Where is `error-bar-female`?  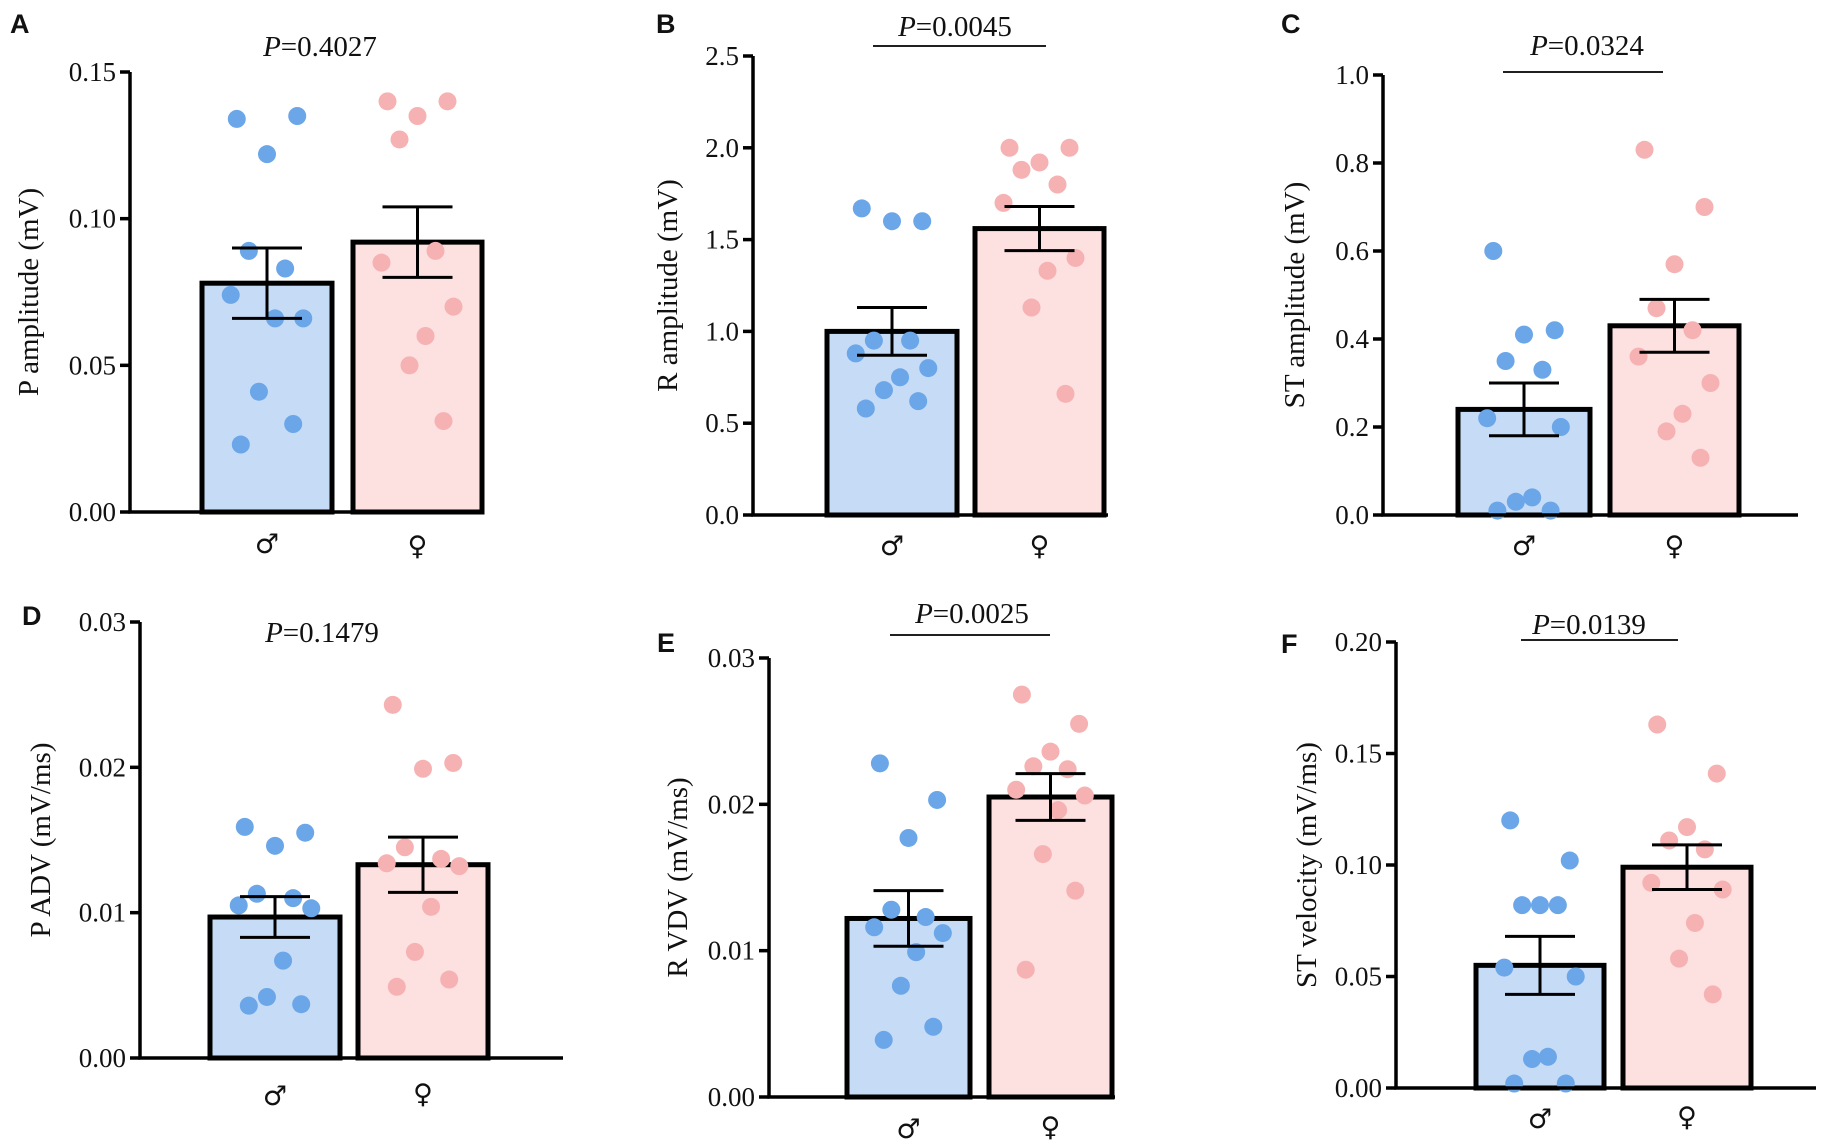 error-bar-female is located at coordinates (423, 864).